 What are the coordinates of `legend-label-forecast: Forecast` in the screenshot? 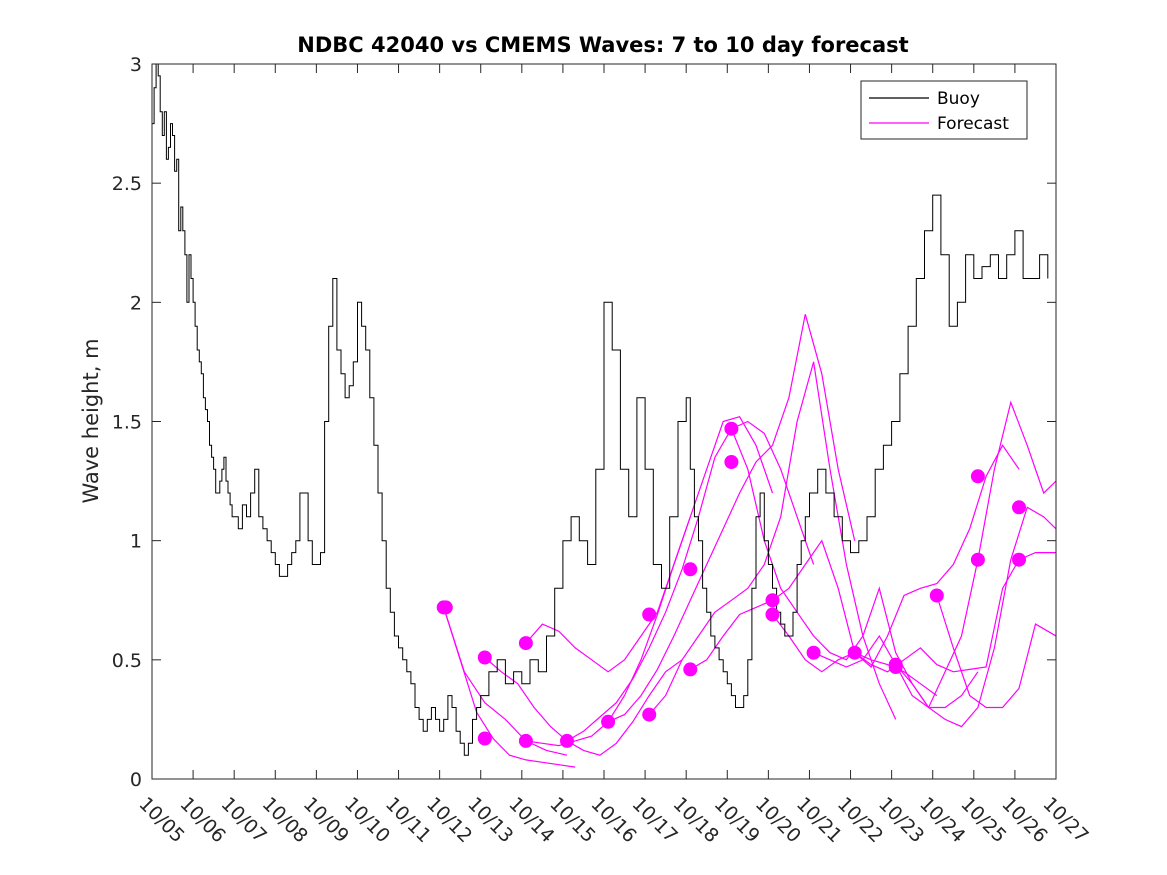 It's located at (973, 124).